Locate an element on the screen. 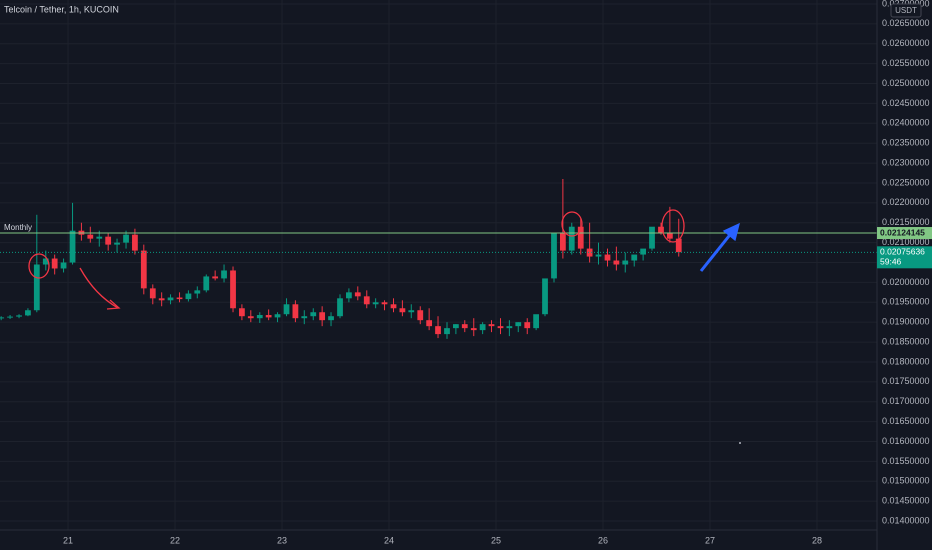 The image size is (932, 550). y-tick-label: 0.02400000 is located at coordinates (906, 123).